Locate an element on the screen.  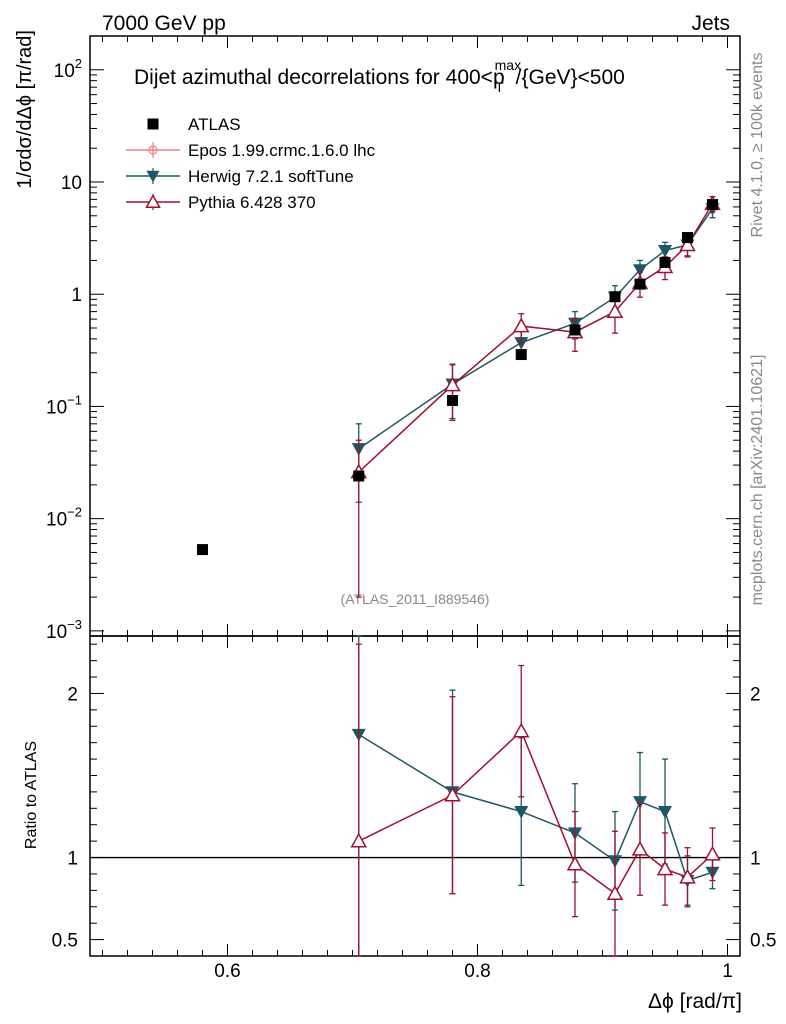
y-tick-label: 10 is located at coordinates (71, 183).